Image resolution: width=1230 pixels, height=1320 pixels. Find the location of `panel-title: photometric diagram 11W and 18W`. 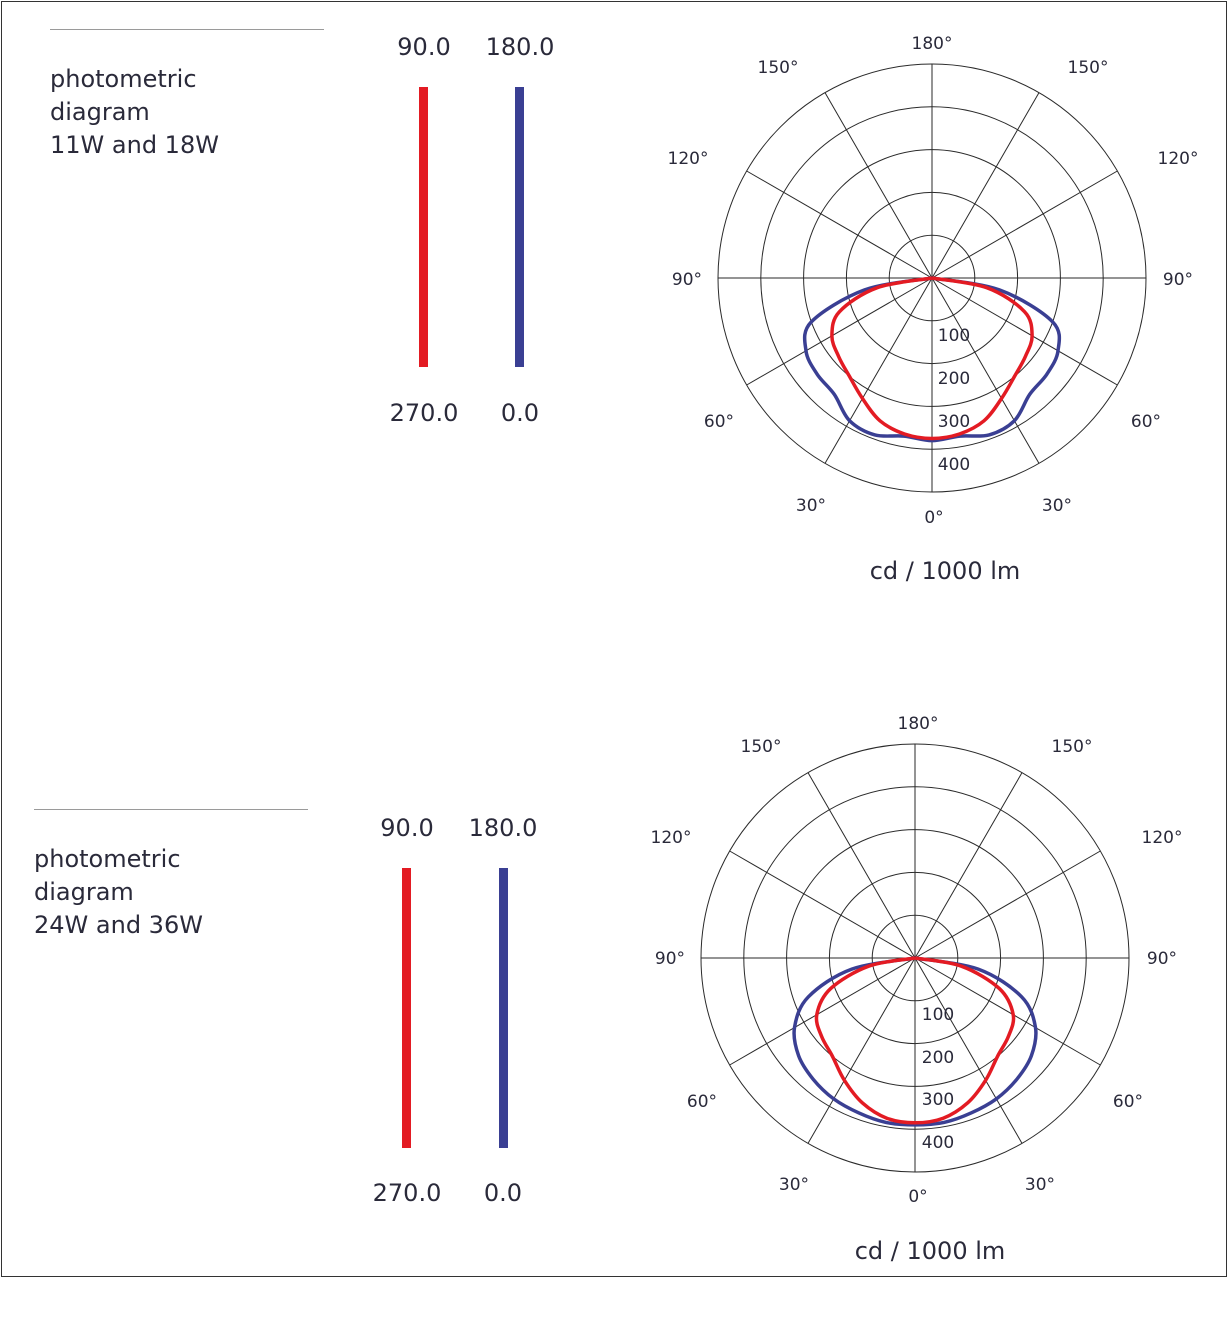

panel-title: photometric diagram 11W and 18W is located at coordinates (134, 112).